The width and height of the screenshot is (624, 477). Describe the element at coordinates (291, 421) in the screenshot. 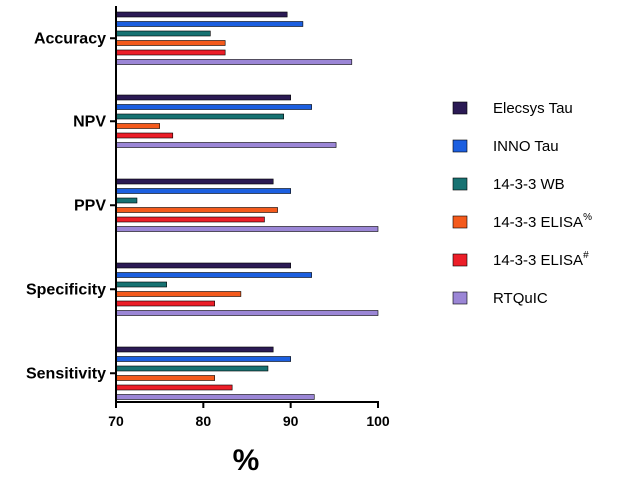

I see `x-tick-label: 90` at that location.